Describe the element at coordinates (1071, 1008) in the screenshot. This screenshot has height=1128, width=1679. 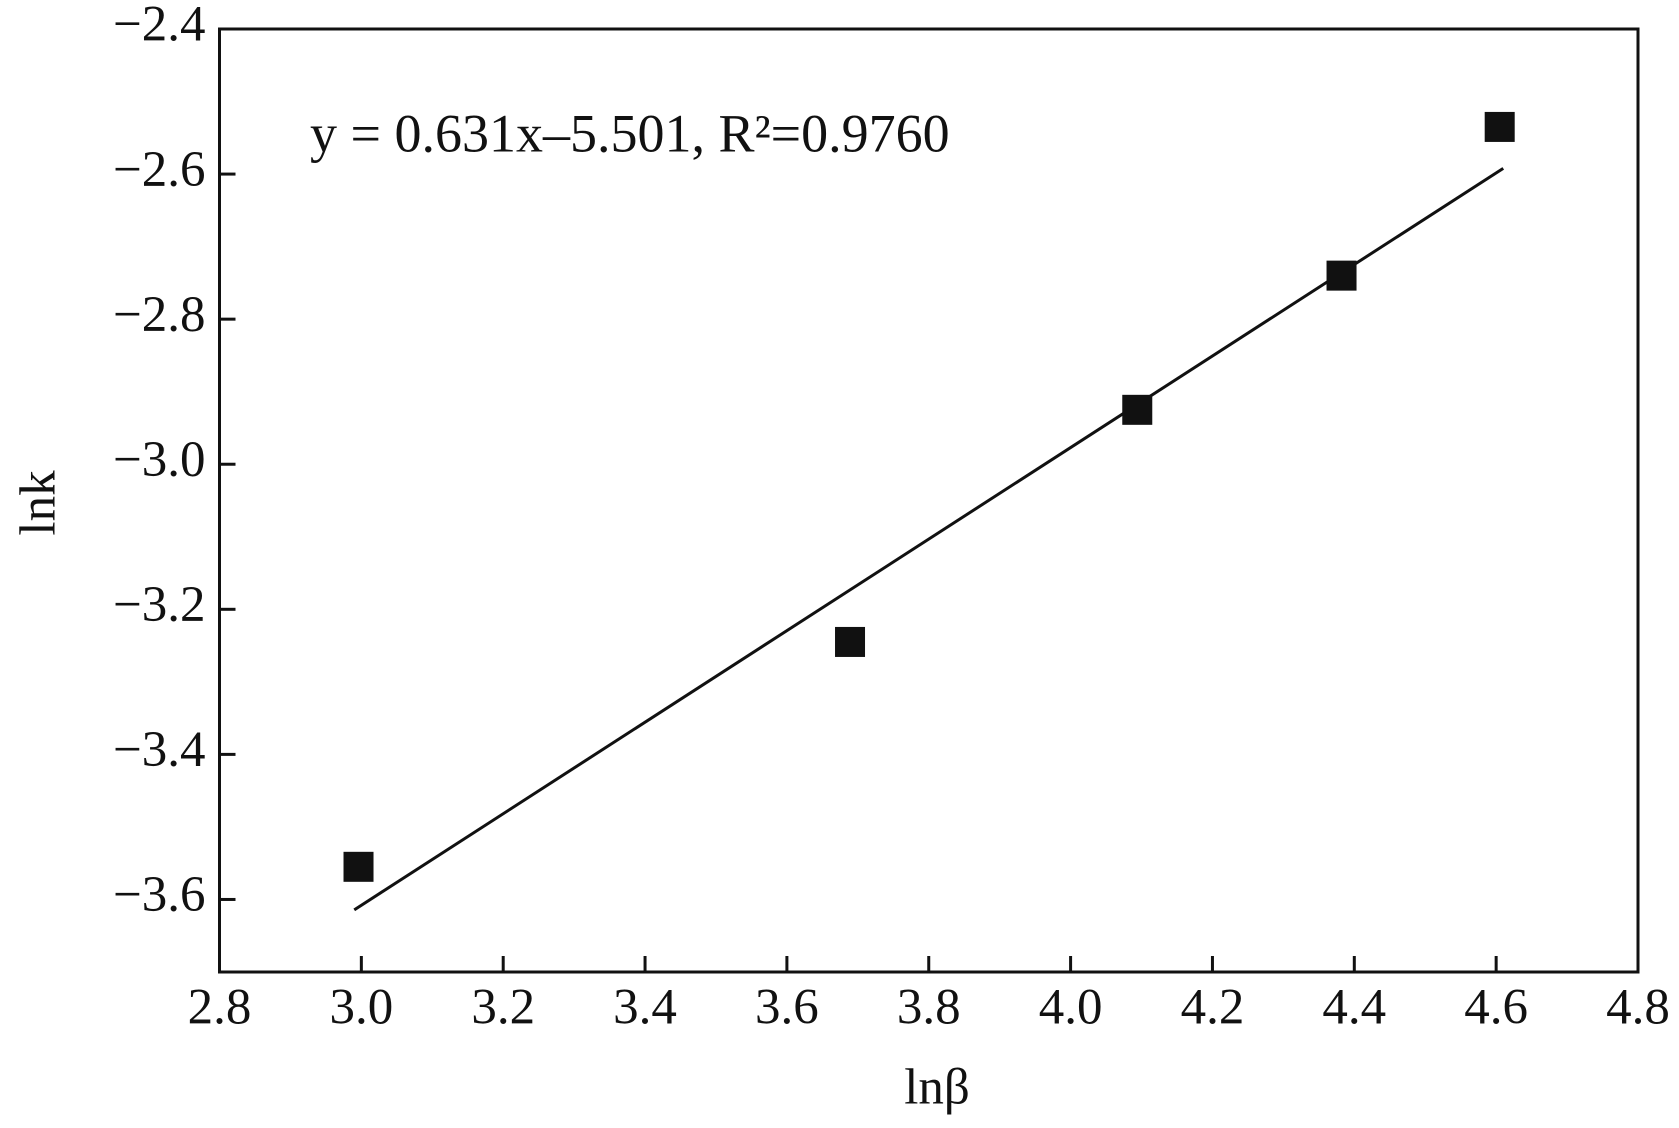
I see `x-tick-label: 4.0` at that location.